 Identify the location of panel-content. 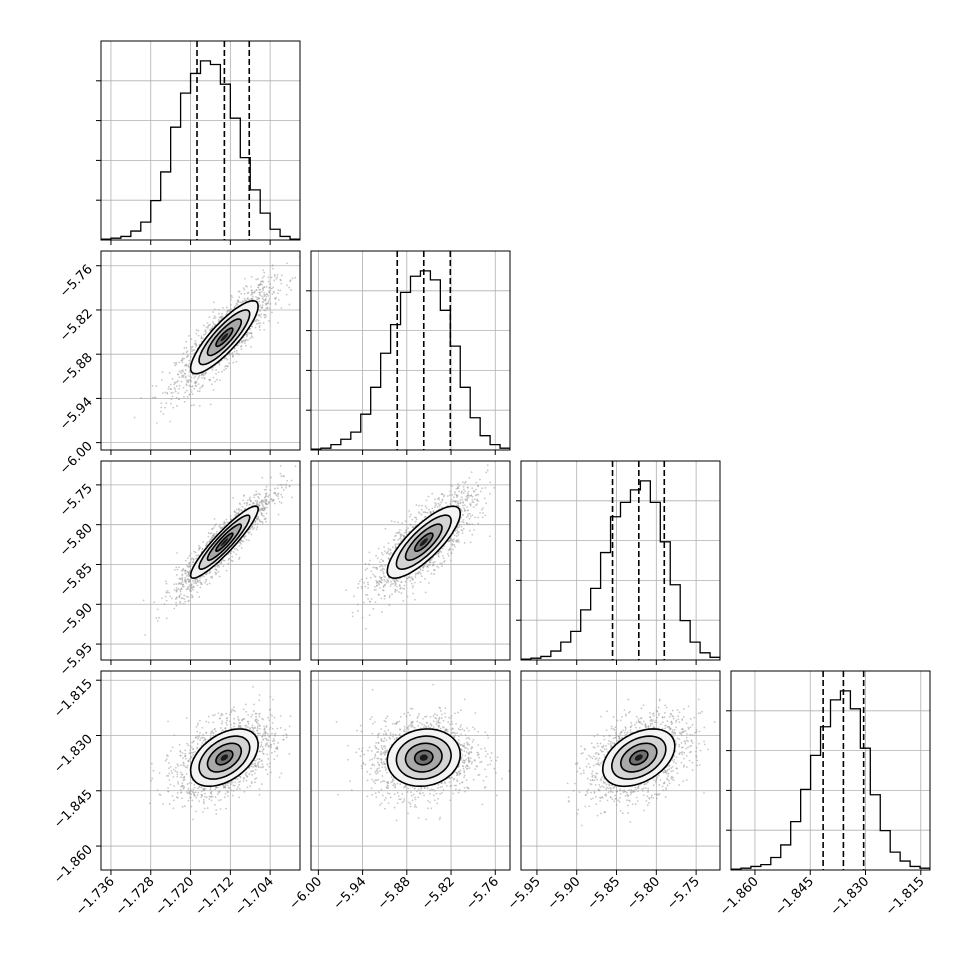
(200, 140).